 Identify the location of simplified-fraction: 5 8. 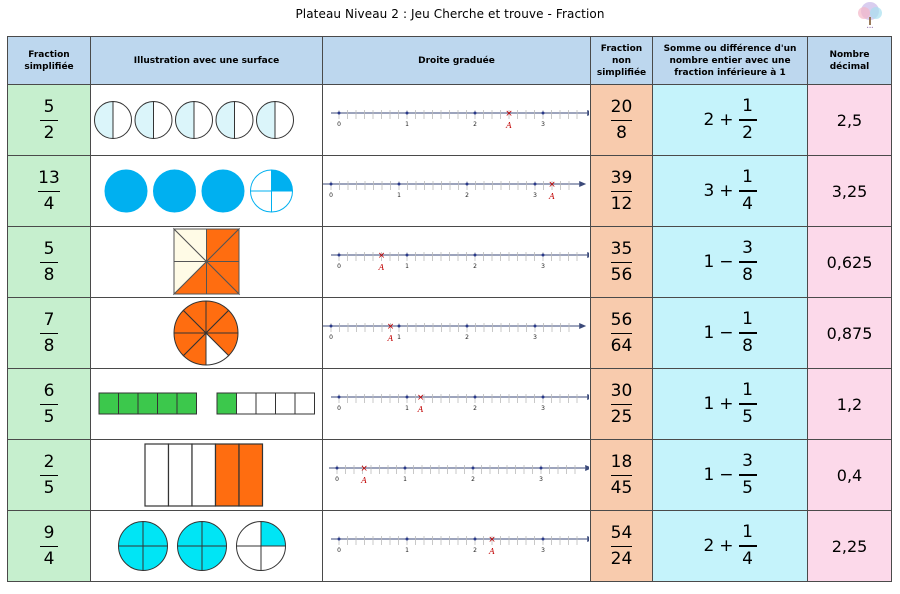
(49, 262).